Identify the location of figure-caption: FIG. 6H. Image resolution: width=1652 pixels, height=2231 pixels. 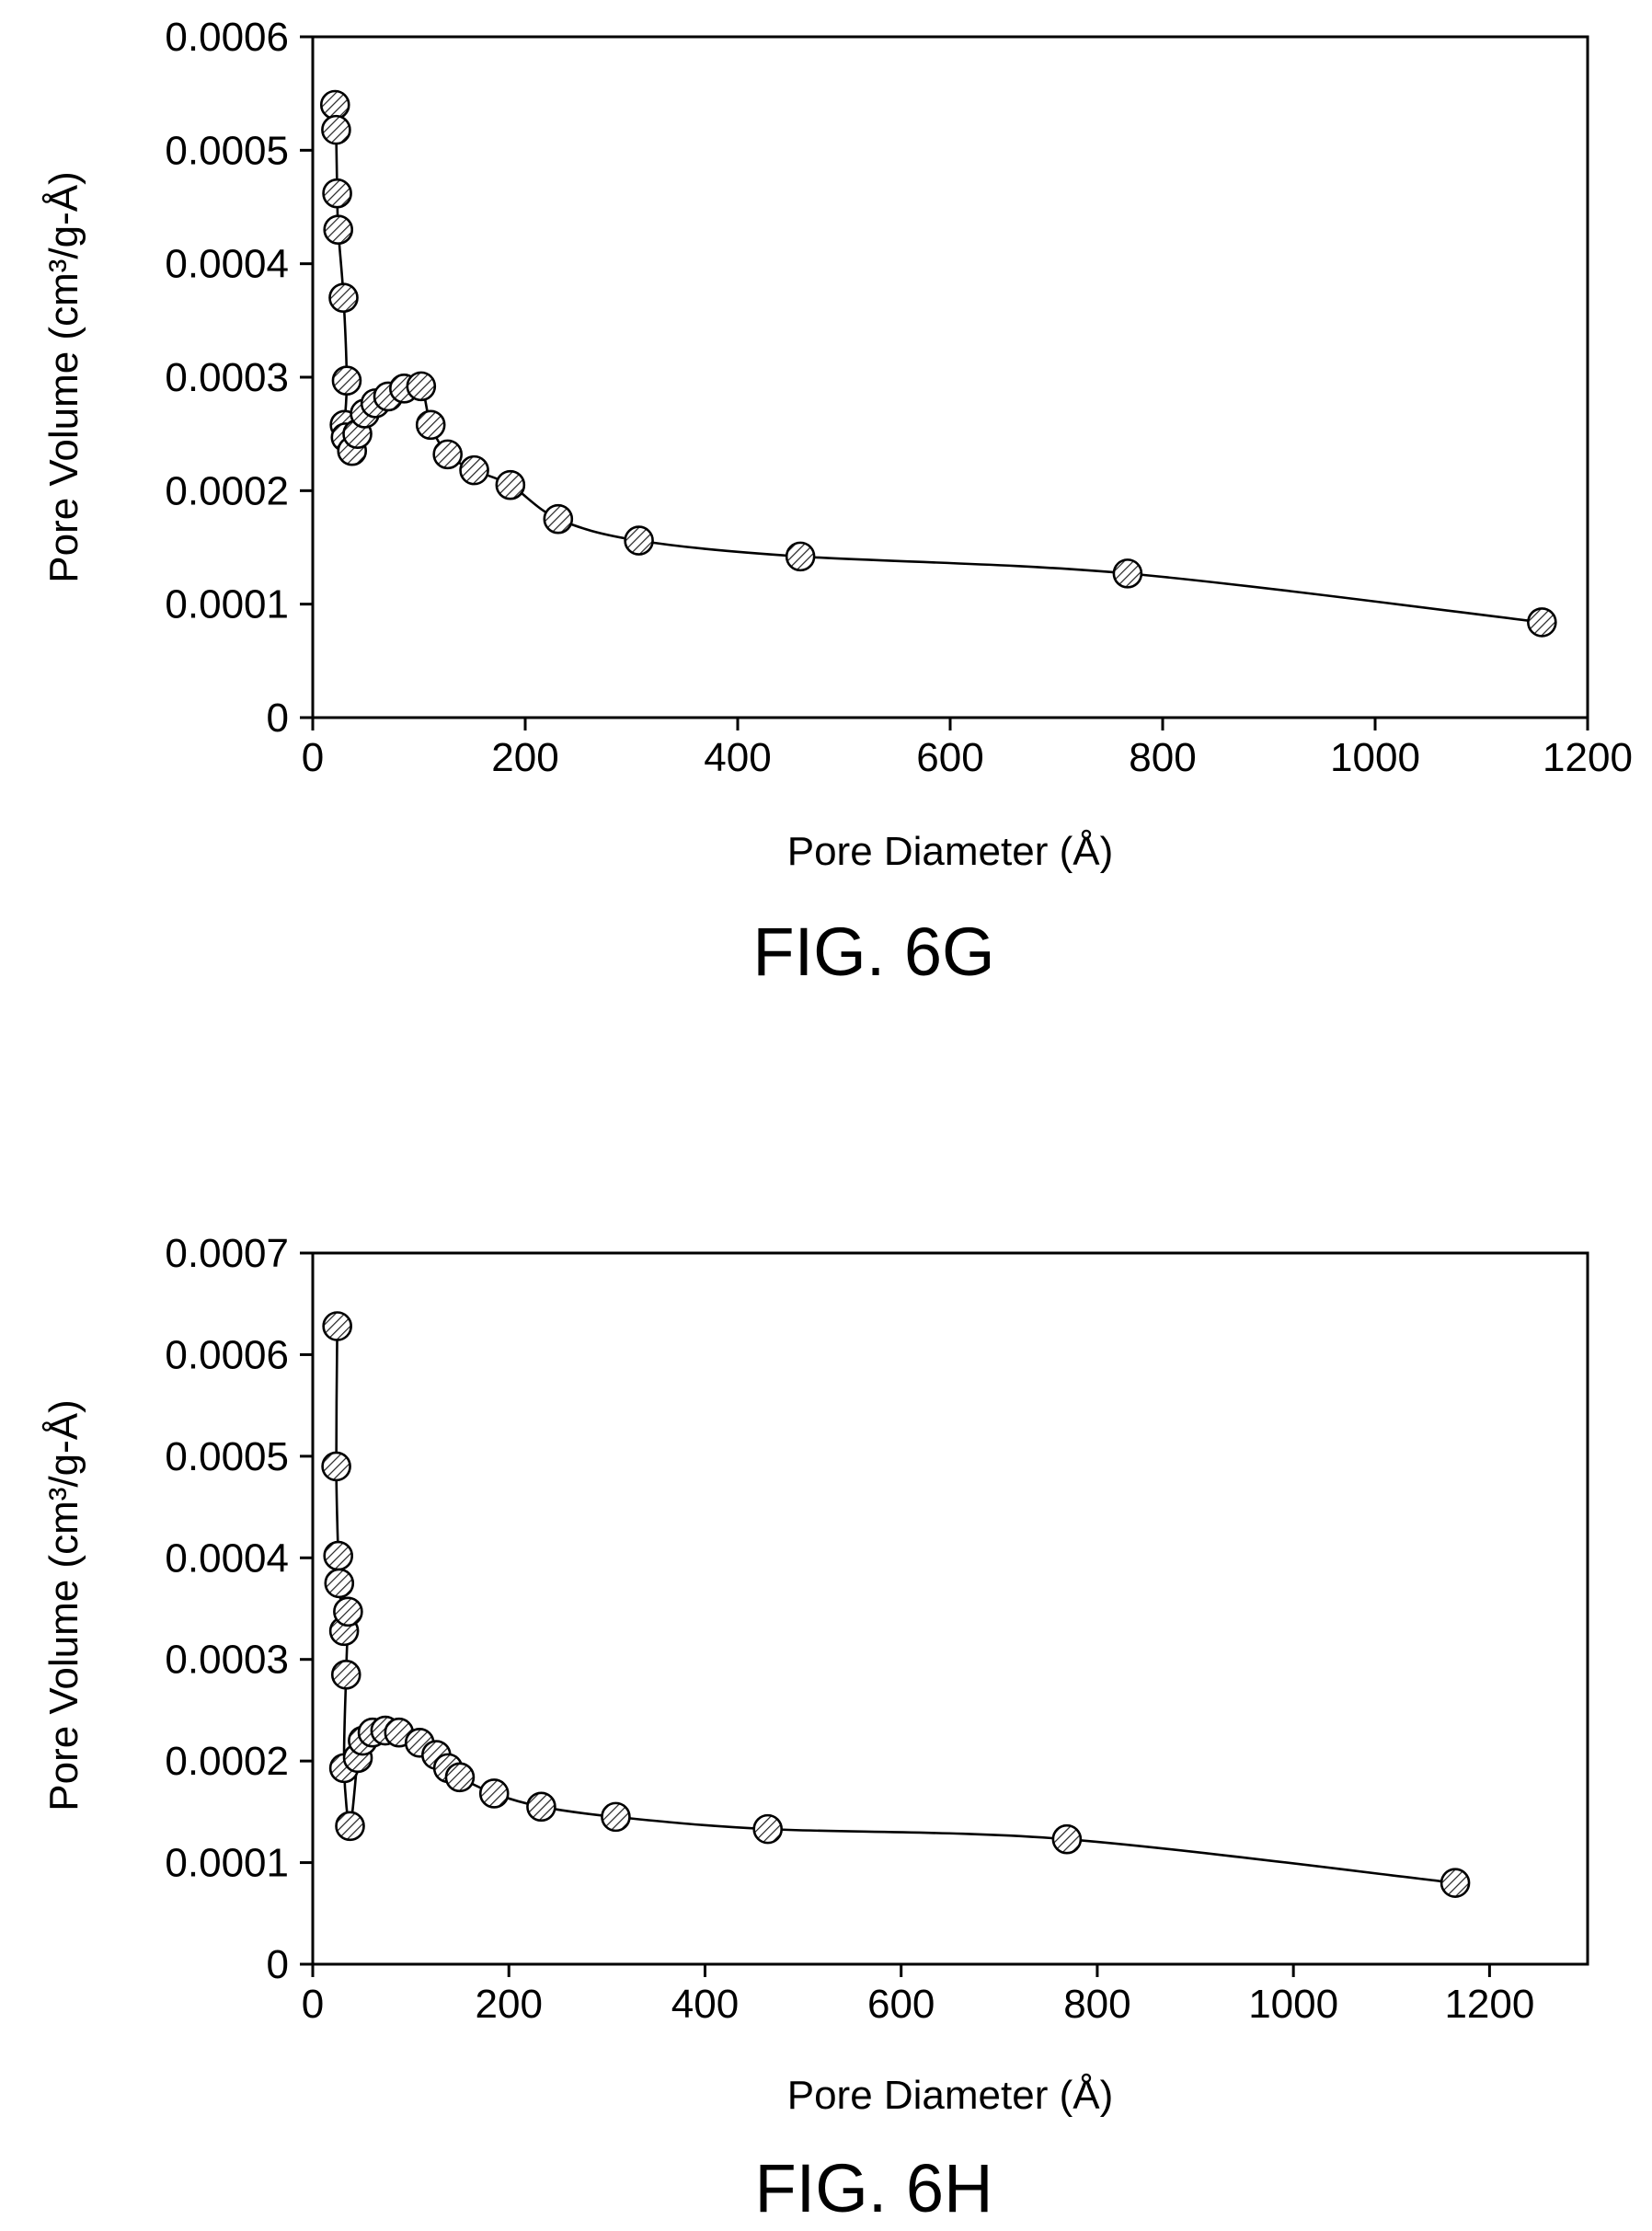
(873, 2188).